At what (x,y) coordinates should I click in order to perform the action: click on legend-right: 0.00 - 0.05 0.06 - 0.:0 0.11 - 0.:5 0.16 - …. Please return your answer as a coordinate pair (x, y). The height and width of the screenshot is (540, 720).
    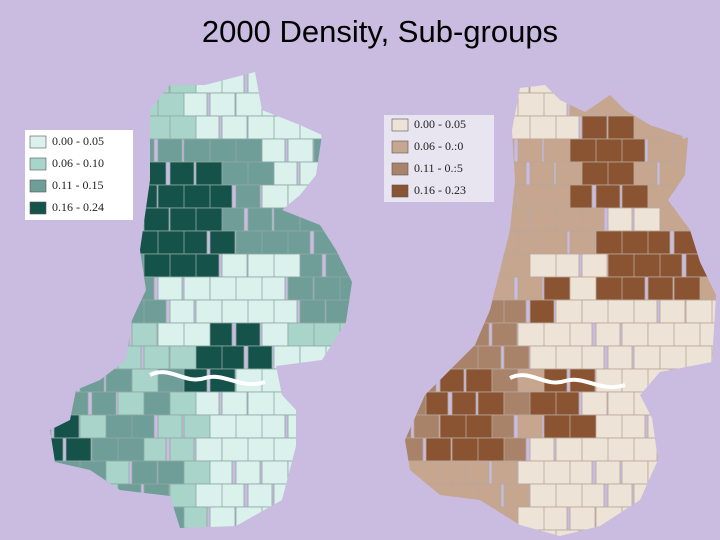
    Looking at the image, I should click on (439, 158).